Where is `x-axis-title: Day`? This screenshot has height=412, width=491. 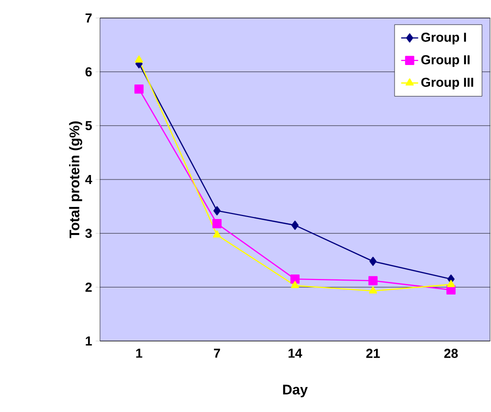
x-axis-title: Day is located at coordinates (295, 391).